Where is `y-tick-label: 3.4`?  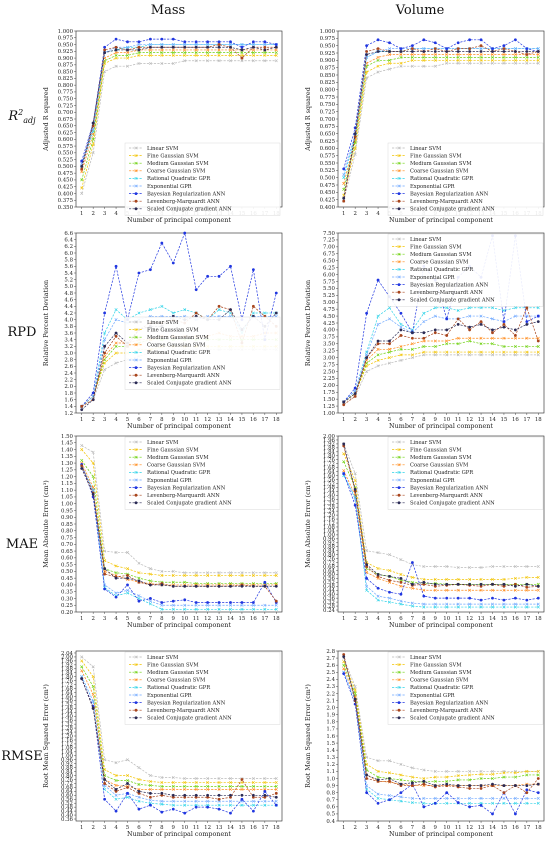
y-tick-label: 3.4 is located at coordinates (68, 340).